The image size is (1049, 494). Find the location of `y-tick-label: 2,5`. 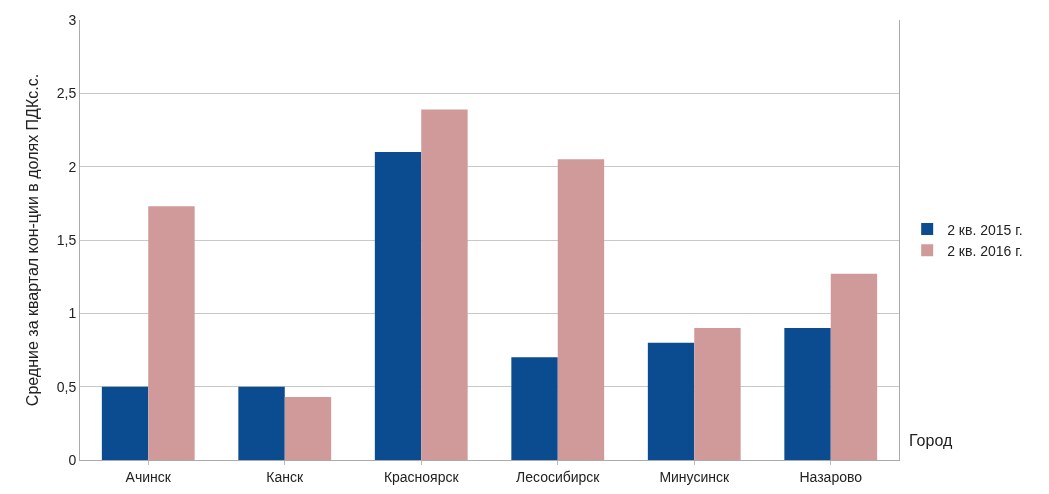

y-tick-label: 2,5 is located at coordinates (66, 93).